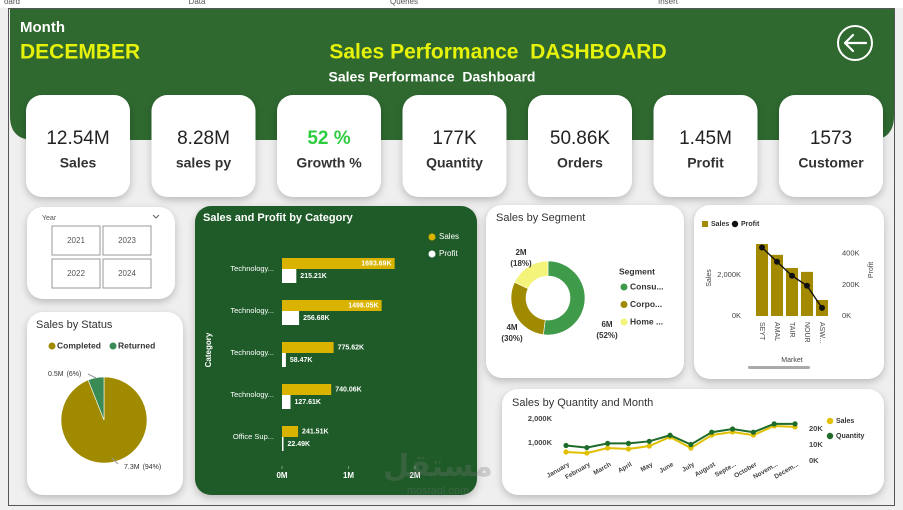 The width and height of the screenshot is (903, 510). Describe the element at coordinates (637, 271) in the screenshot. I see `legend-title: Segment` at that location.